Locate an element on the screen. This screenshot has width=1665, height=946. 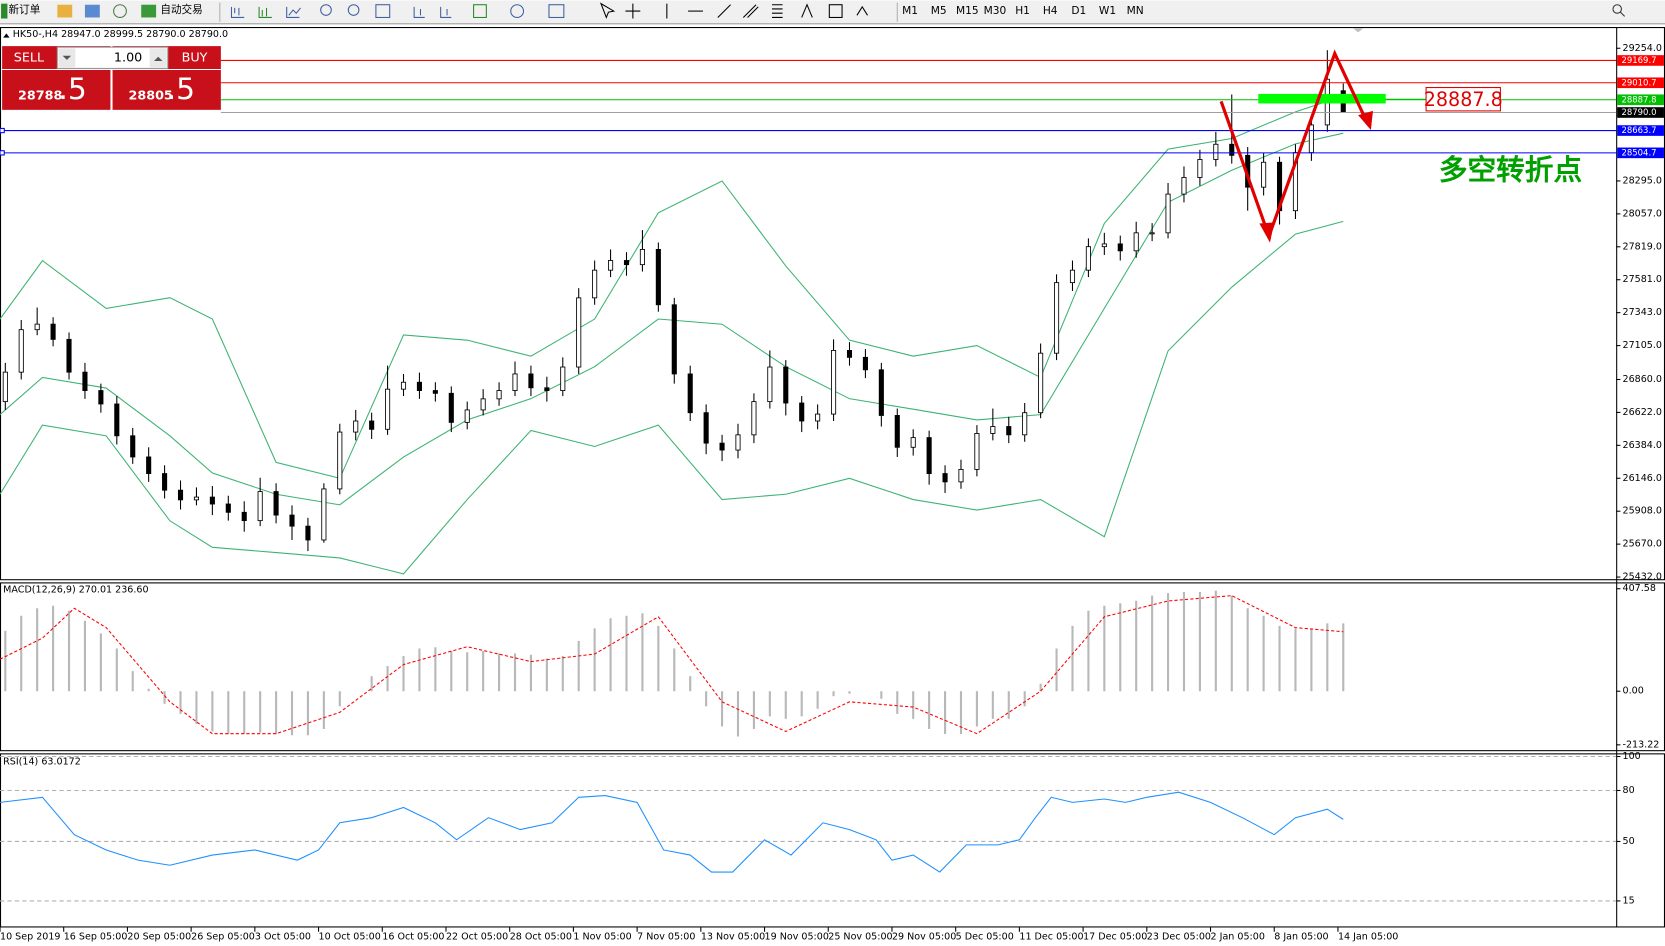
collapse-icon is located at coordinates (6, 35).